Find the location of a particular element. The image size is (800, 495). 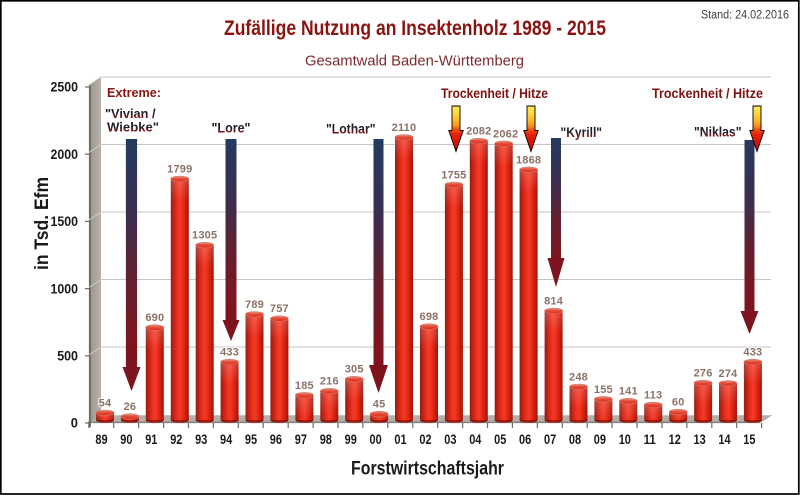

svg-text: 08 is located at coordinates (575, 439).